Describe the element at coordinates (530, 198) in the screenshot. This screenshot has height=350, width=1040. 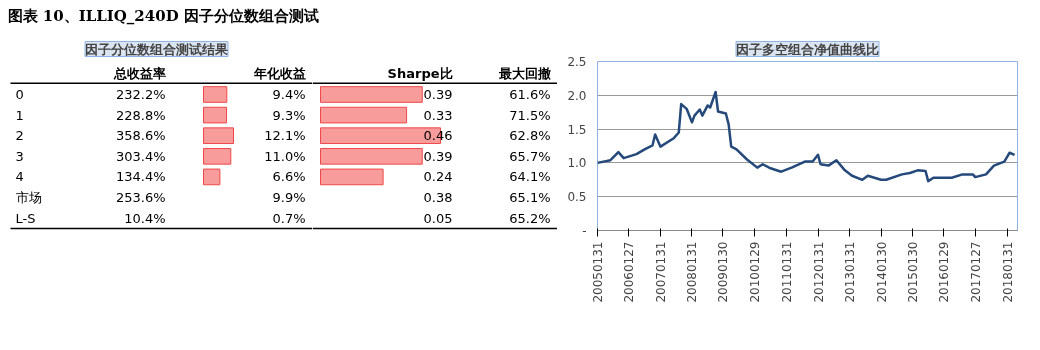
I see `text: 65.1%` at that location.